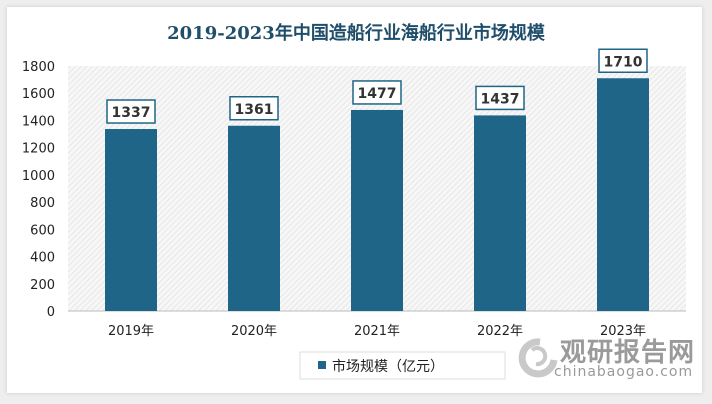 The width and height of the screenshot is (712, 404). What do you see at coordinates (38, 176) in the screenshot?
I see `y-tick-label: 1000` at bounding box center [38, 176].